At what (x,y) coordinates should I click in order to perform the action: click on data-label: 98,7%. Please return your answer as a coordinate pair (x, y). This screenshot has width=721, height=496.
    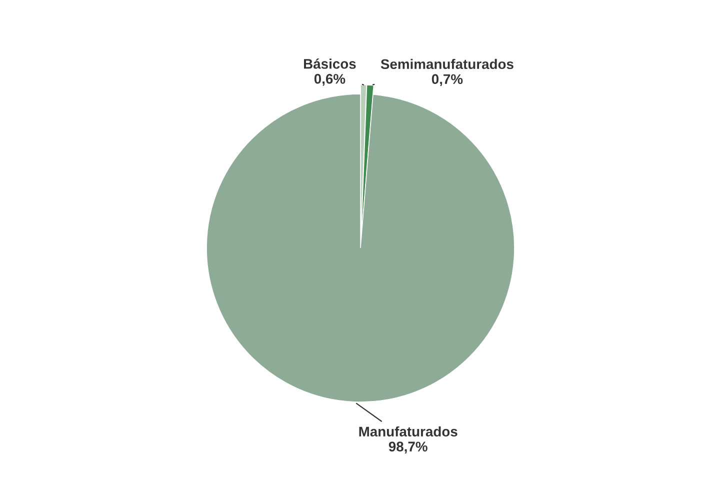
    Looking at the image, I should click on (408, 448).